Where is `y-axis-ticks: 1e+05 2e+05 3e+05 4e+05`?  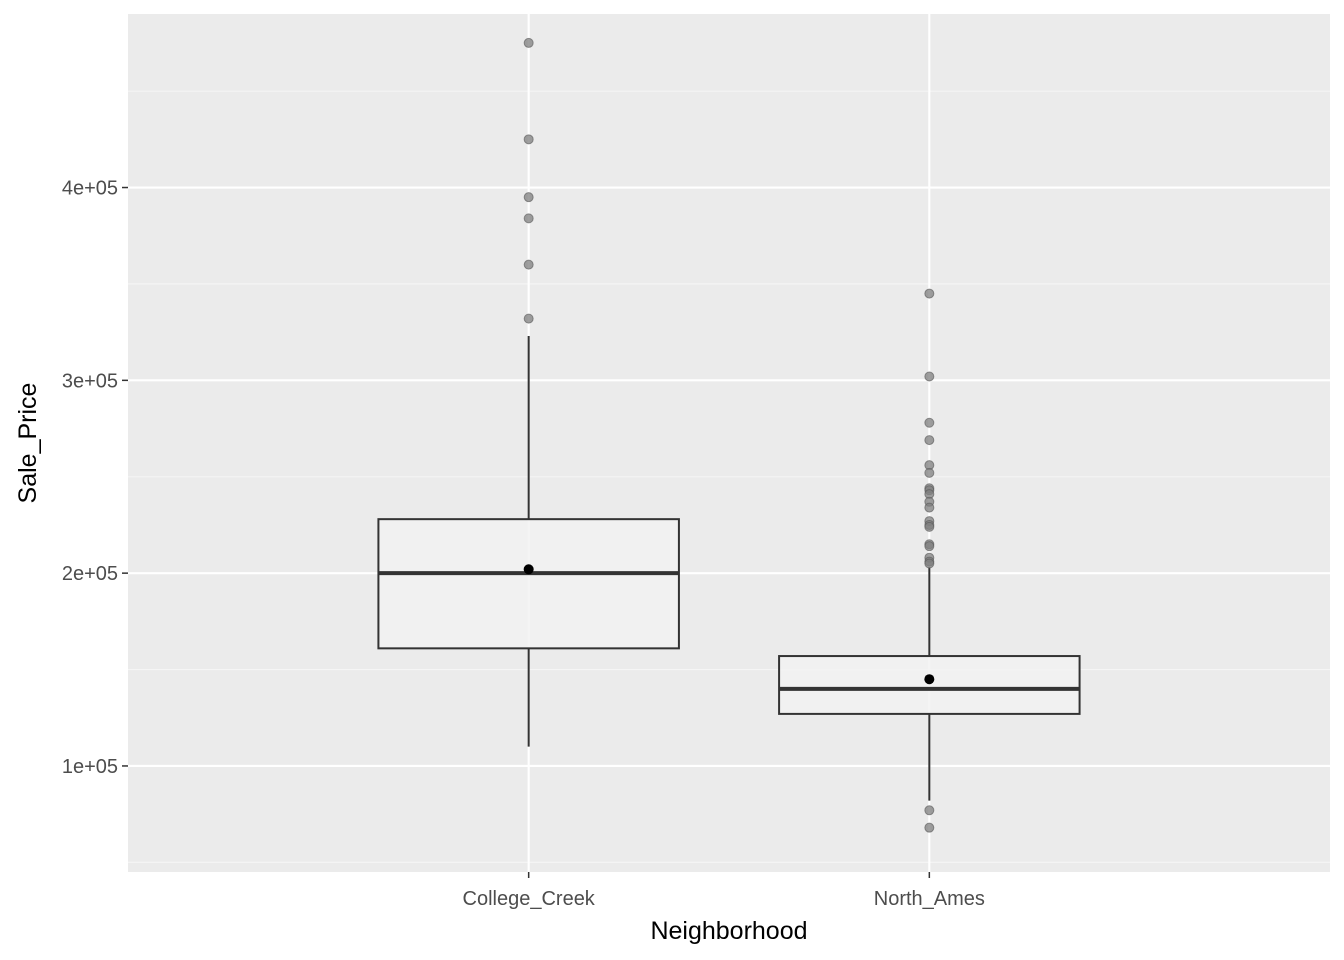 y-axis-ticks: 1e+05 2e+05 3e+05 4e+05 is located at coordinates (95, 478).